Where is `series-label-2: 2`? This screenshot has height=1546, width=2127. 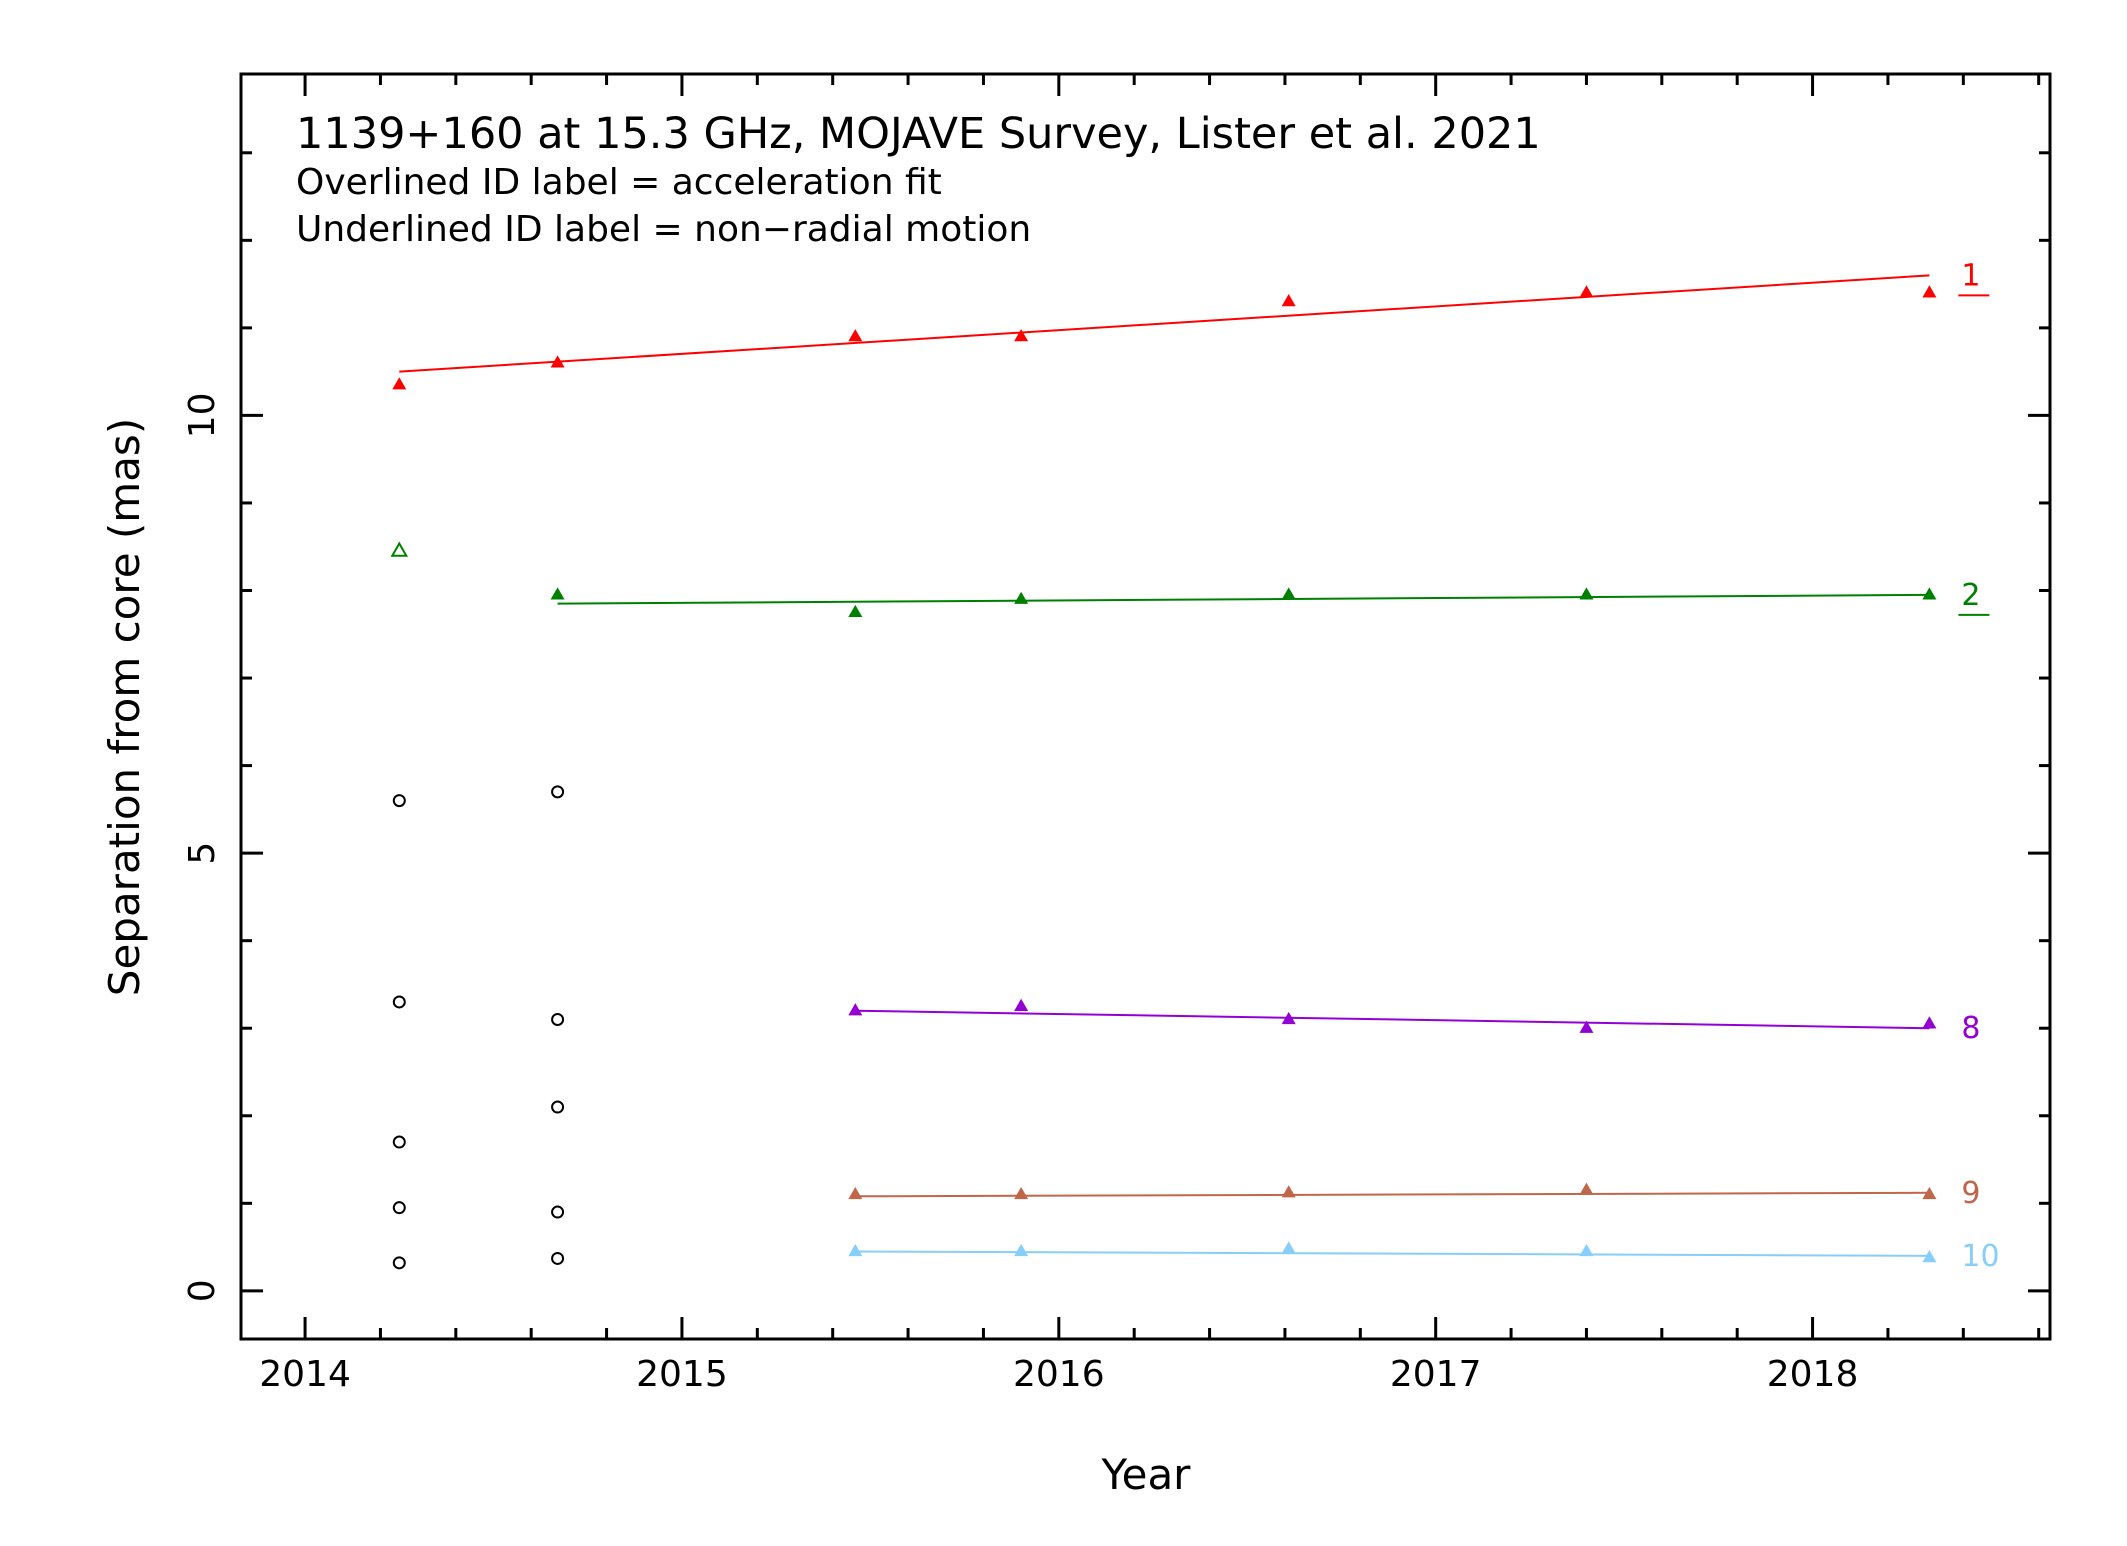 series-label-2: 2 is located at coordinates (1970, 595).